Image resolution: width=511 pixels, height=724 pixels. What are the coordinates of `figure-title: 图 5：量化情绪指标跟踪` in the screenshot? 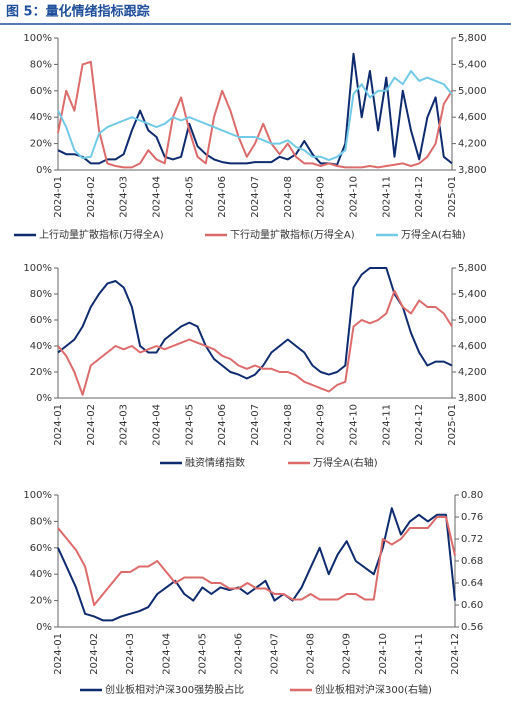 It's located at (78, 12).